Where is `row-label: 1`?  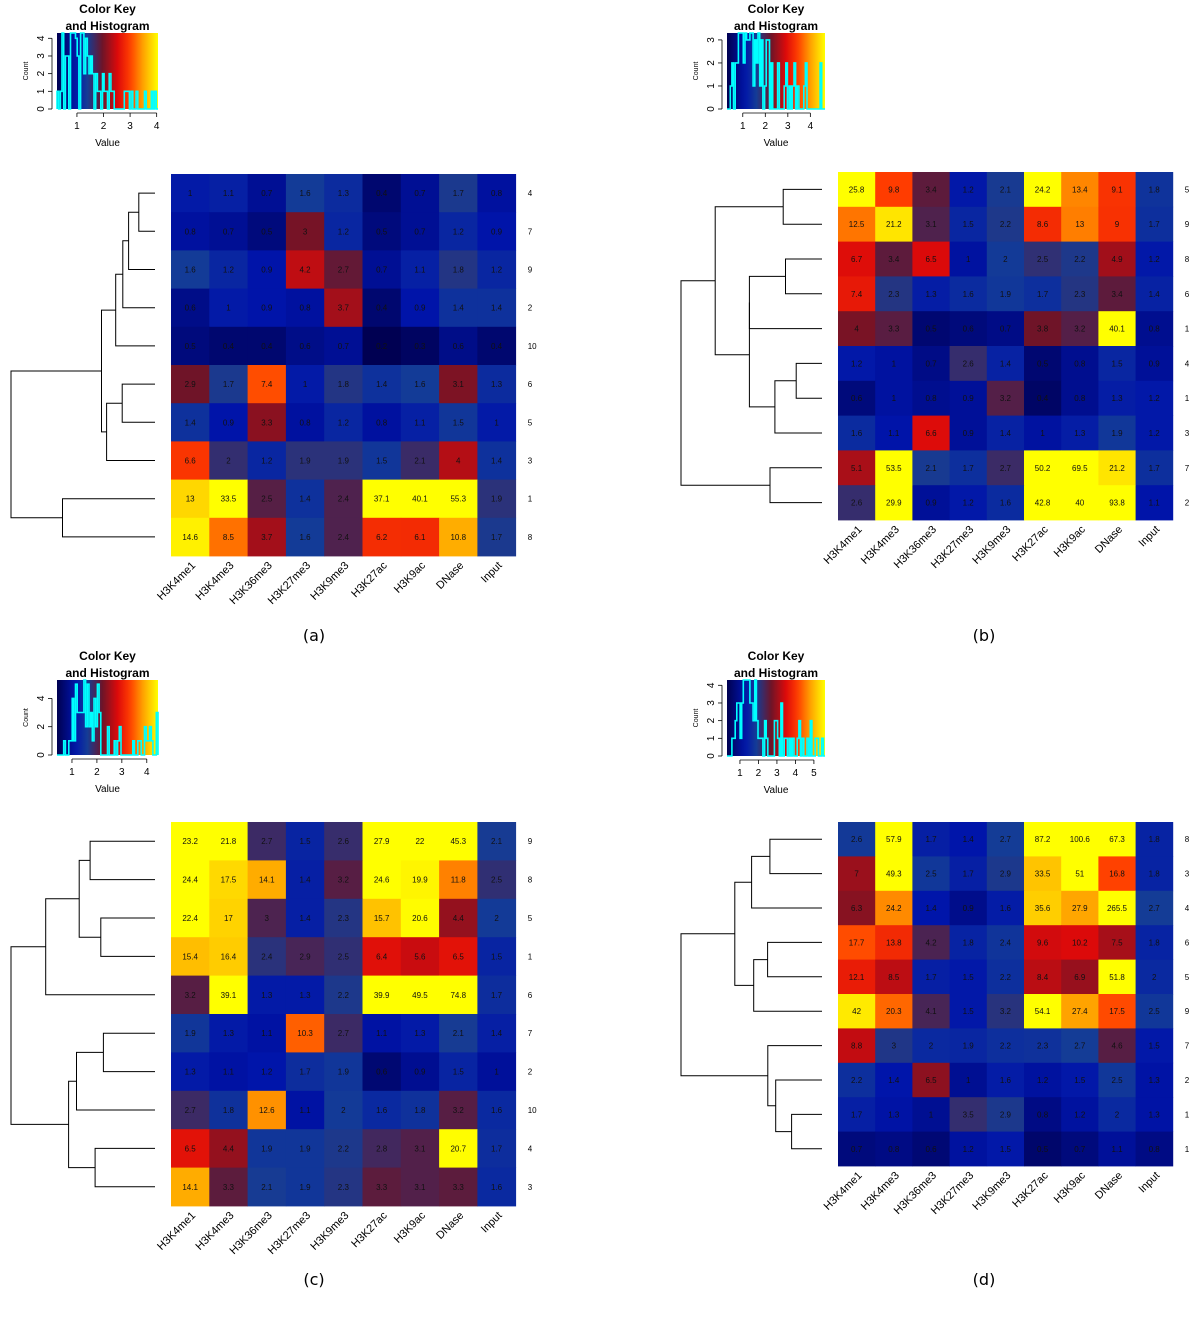 row-label: 1 is located at coordinates (530, 956).